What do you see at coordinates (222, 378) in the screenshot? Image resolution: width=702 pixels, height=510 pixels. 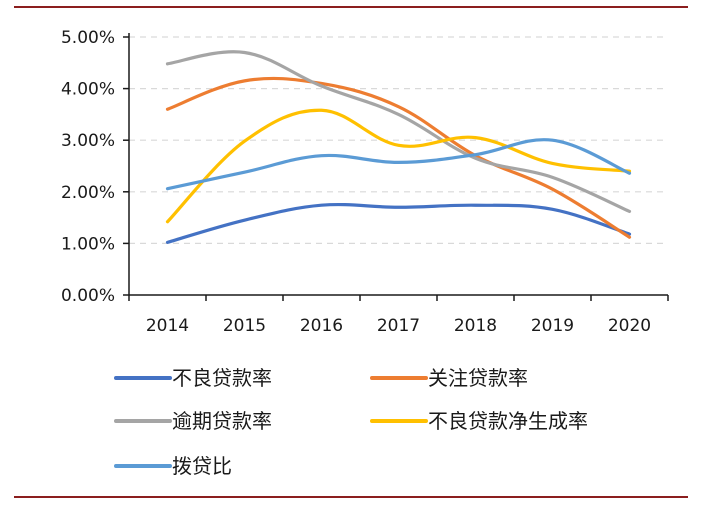 I see `legend-label: 不良贷款率` at bounding box center [222, 378].